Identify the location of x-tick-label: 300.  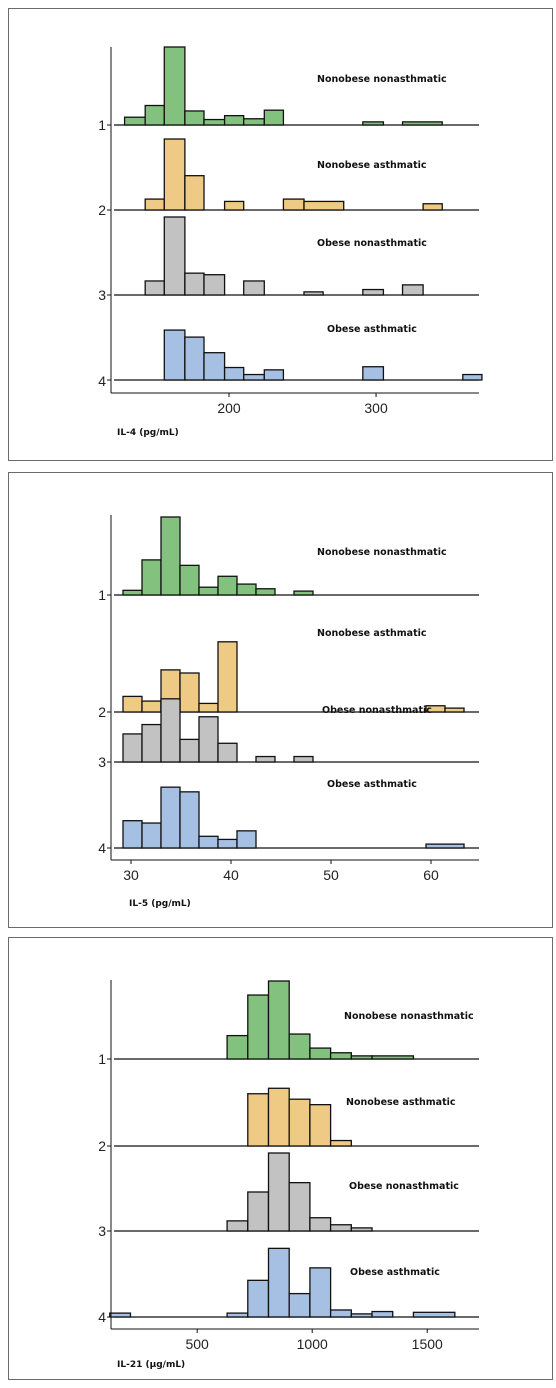
(376, 408).